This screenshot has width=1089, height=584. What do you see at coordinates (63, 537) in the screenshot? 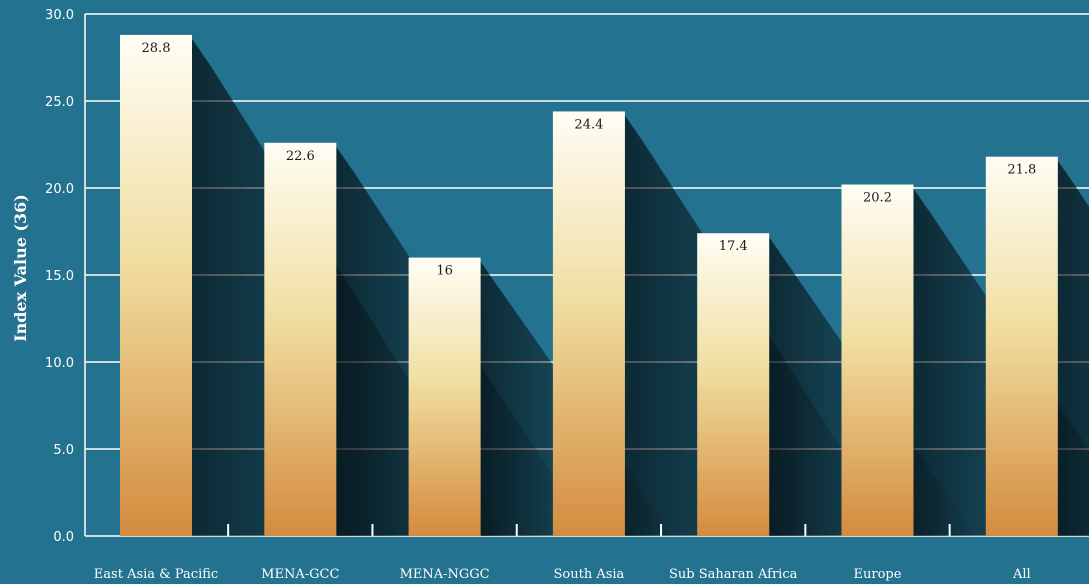
I see `y-tick-label: 0.0` at bounding box center [63, 537].